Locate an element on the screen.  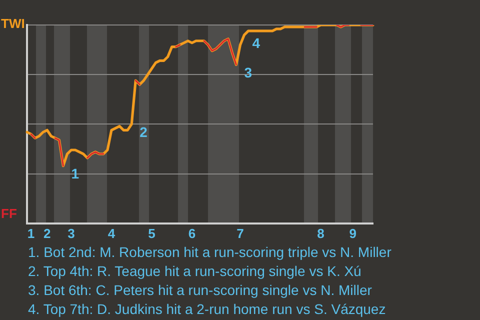
x-tick-label: 1 is located at coordinates (31, 233).